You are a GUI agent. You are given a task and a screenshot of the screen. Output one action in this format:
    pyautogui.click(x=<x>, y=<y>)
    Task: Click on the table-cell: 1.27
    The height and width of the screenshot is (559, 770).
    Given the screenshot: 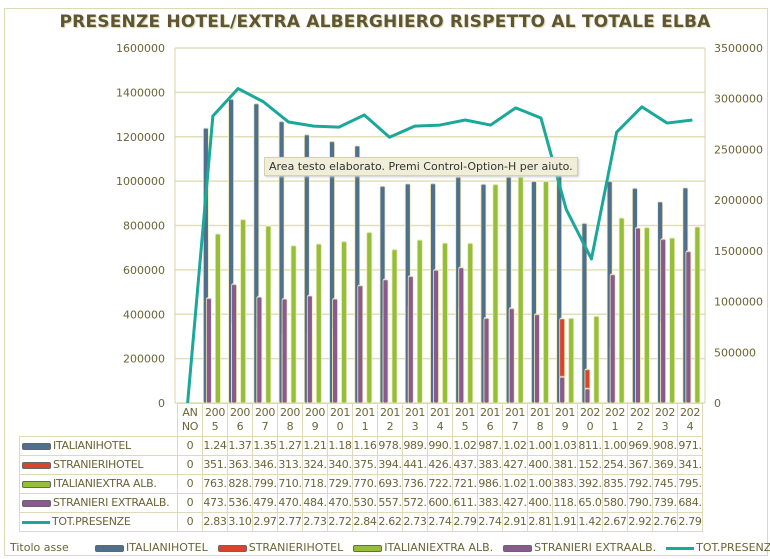 What is the action you would take?
    pyautogui.click(x=290, y=446)
    